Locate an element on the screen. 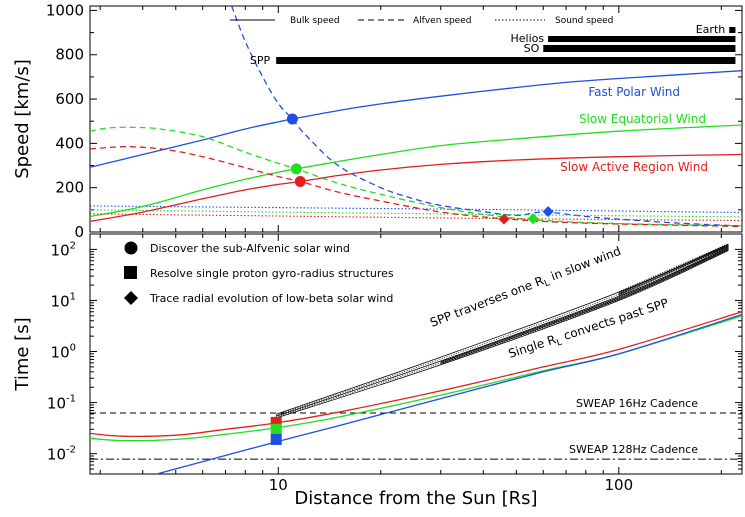  slow-active-region-wind-alfven-line is located at coordinates (416, 187).